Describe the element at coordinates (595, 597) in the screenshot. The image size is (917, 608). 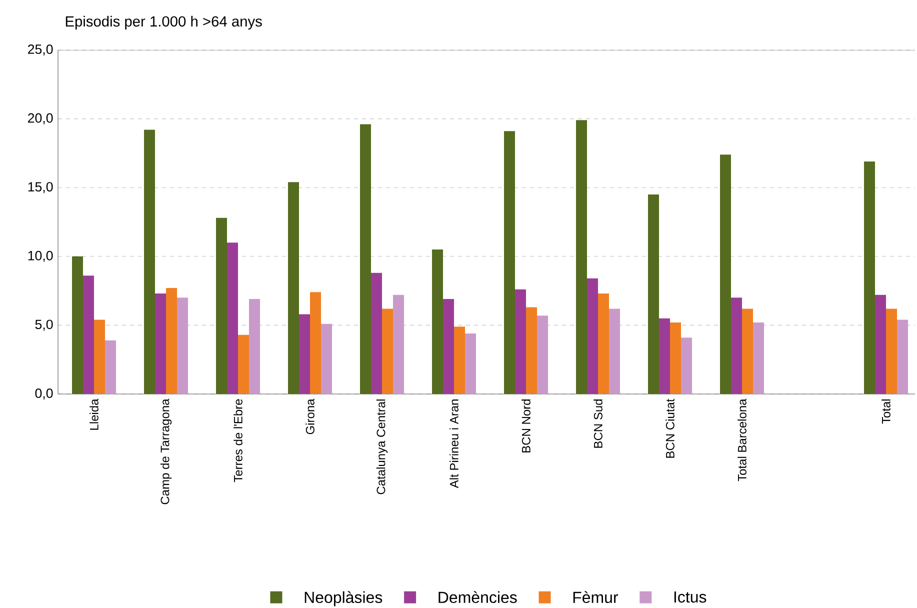
I see `legend-label: Fèmur` at that location.